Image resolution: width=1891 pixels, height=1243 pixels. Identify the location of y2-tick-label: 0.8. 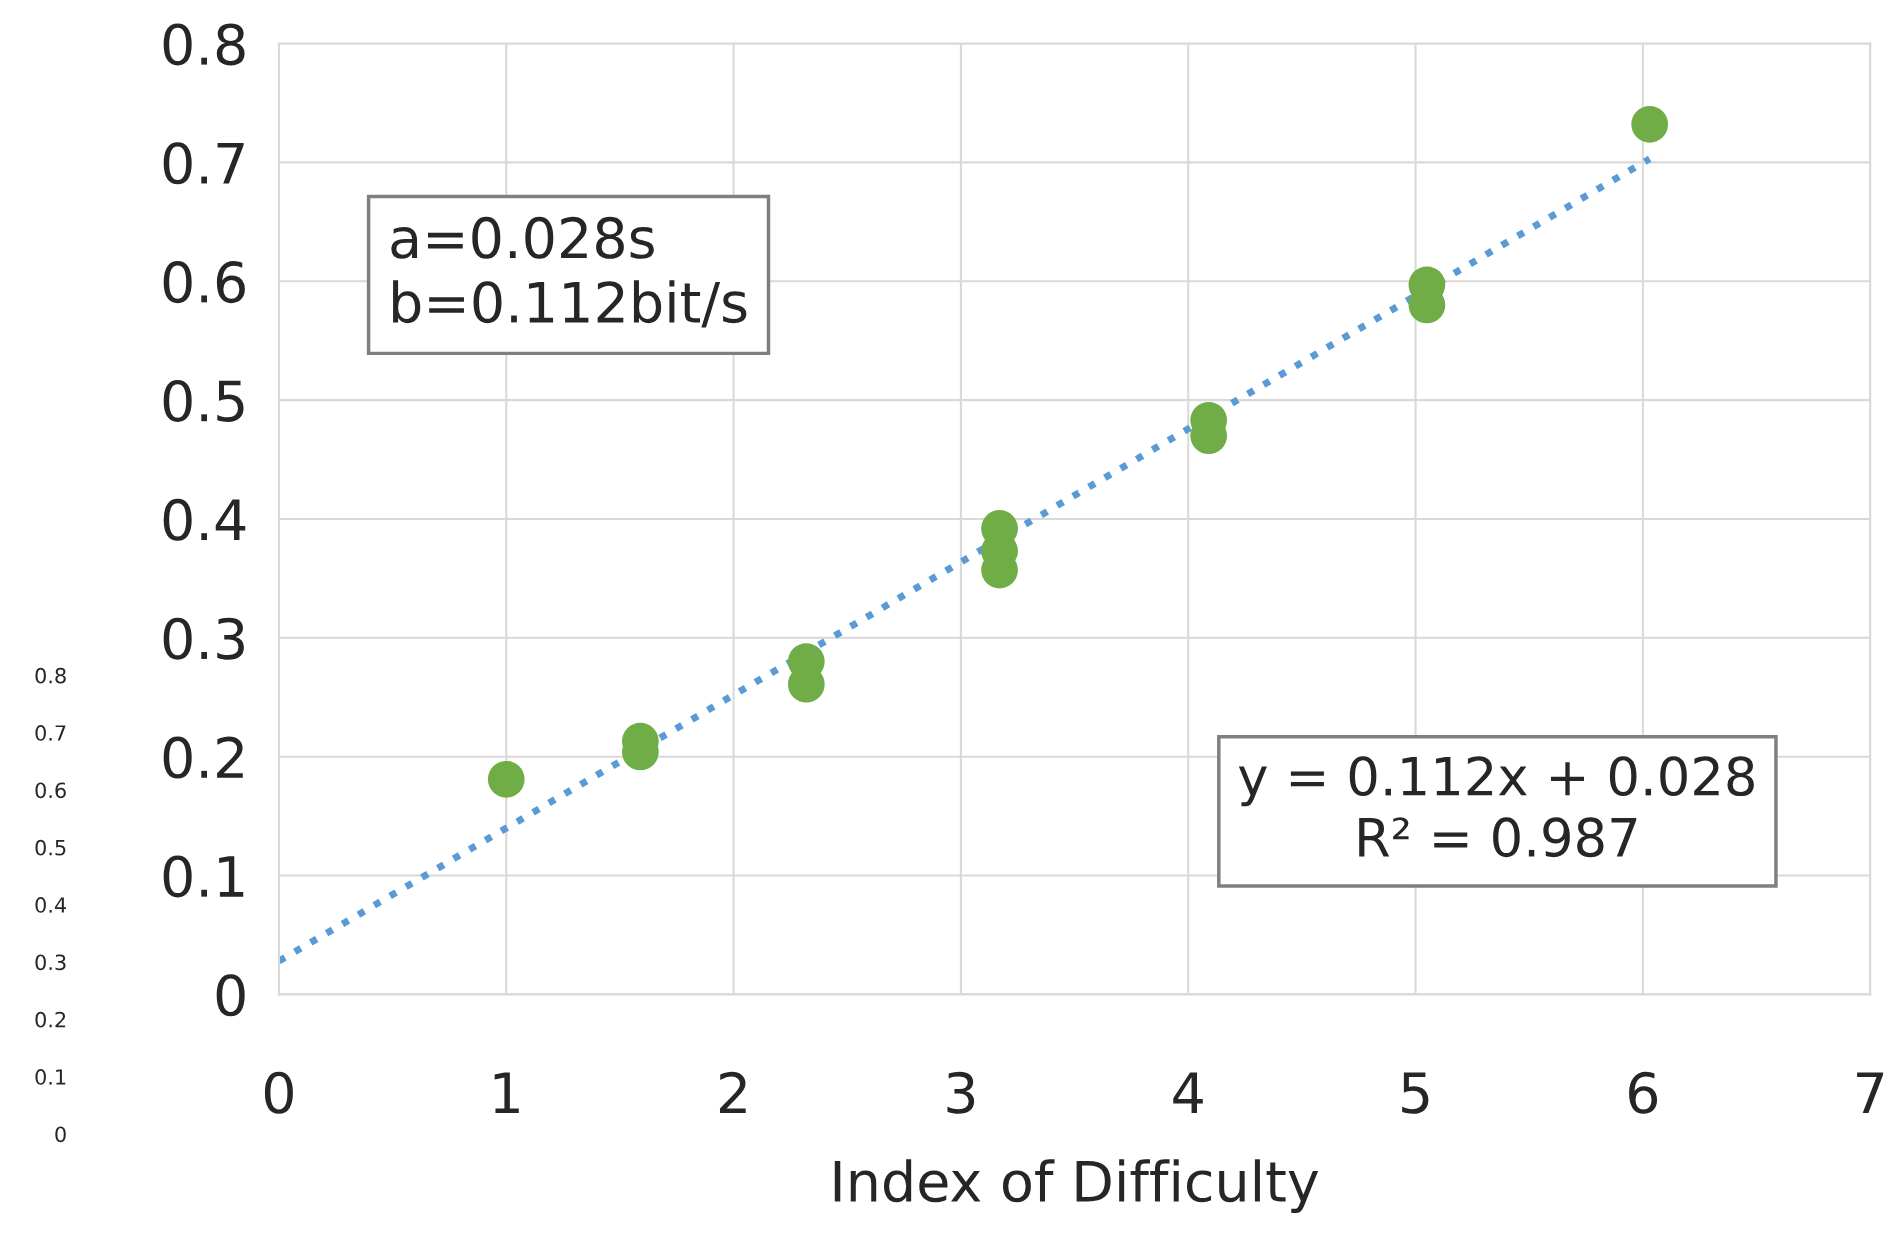
(50, 675).